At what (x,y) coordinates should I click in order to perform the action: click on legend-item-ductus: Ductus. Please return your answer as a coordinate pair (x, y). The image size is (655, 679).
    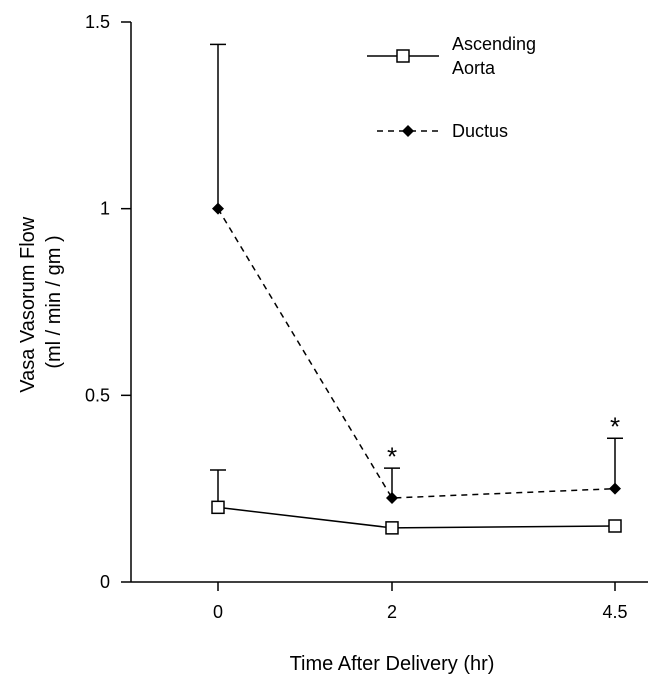
    Looking at the image, I should click on (442, 131).